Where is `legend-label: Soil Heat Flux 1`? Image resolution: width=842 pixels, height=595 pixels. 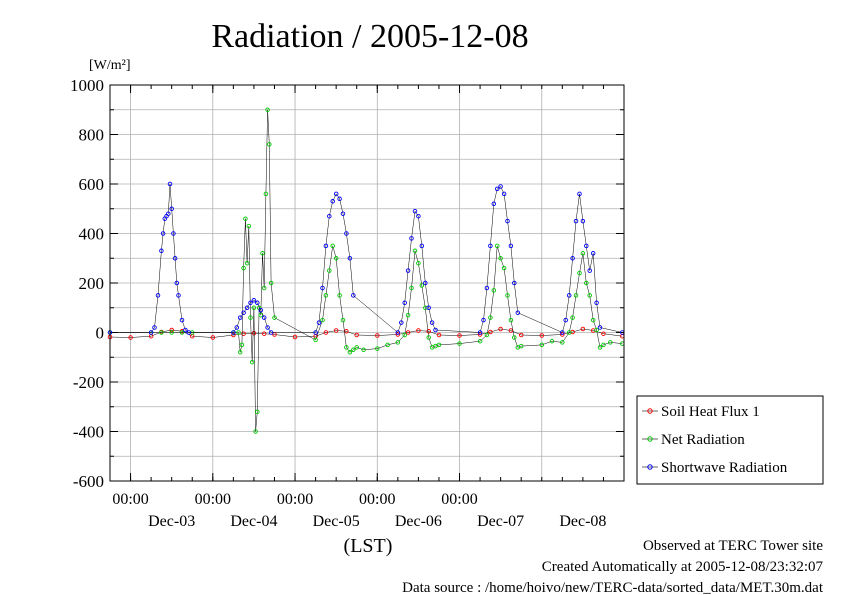
legend-label: Soil Heat Flux 1 is located at coordinates (710, 412).